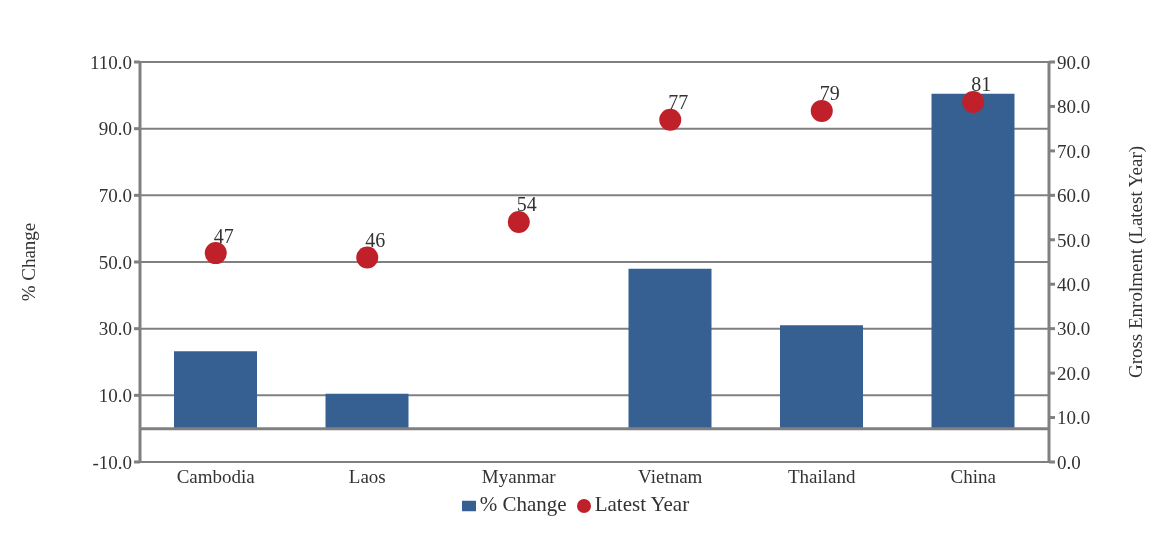 This screenshot has width=1171, height=535. What do you see at coordinates (973, 477) in the screenshot?
I see `x-tick-label: China` at bounding box center [973, 477].